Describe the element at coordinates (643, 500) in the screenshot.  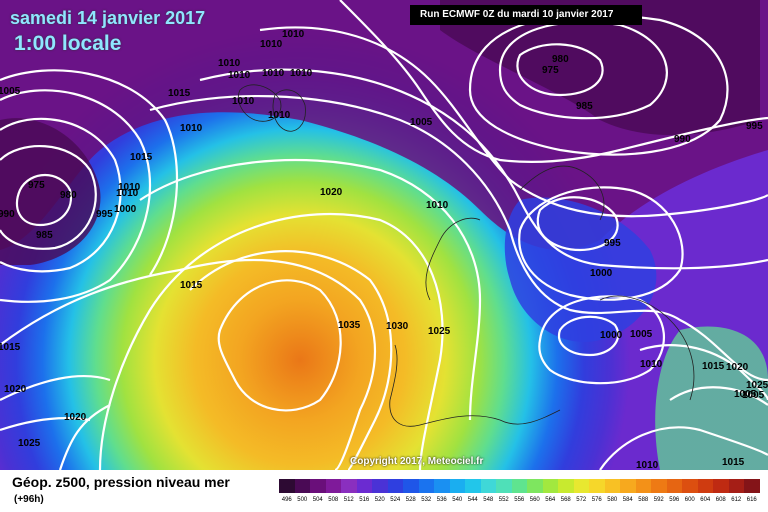
I see `scale-label: 588` at that location.